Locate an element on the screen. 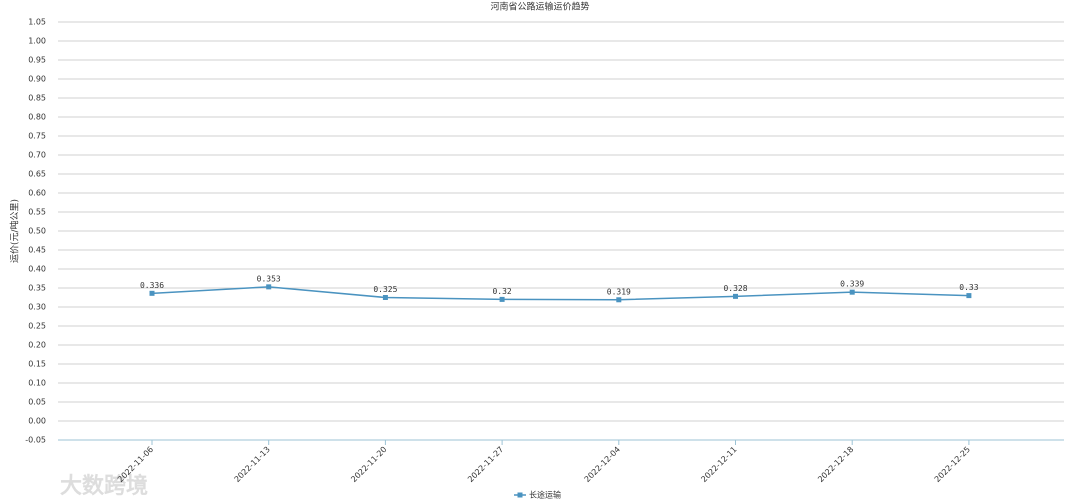 The image size is (1080, 504). y-tick-label: 0.10 is located at coordinates (37, 383).